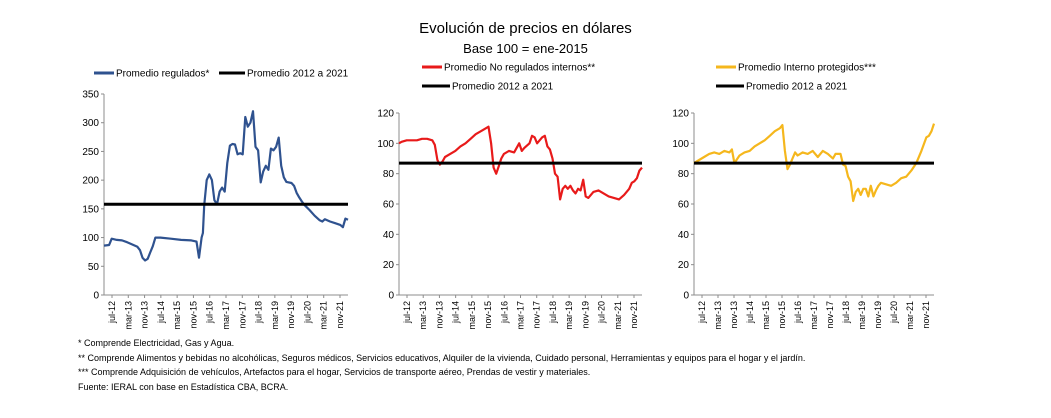 The height and width of the screenshot is (418, 1051). Describe the element at coordinates (525, 28) in the screenshot. I see `chart-title: Evolución de precios en dólares` at that location.